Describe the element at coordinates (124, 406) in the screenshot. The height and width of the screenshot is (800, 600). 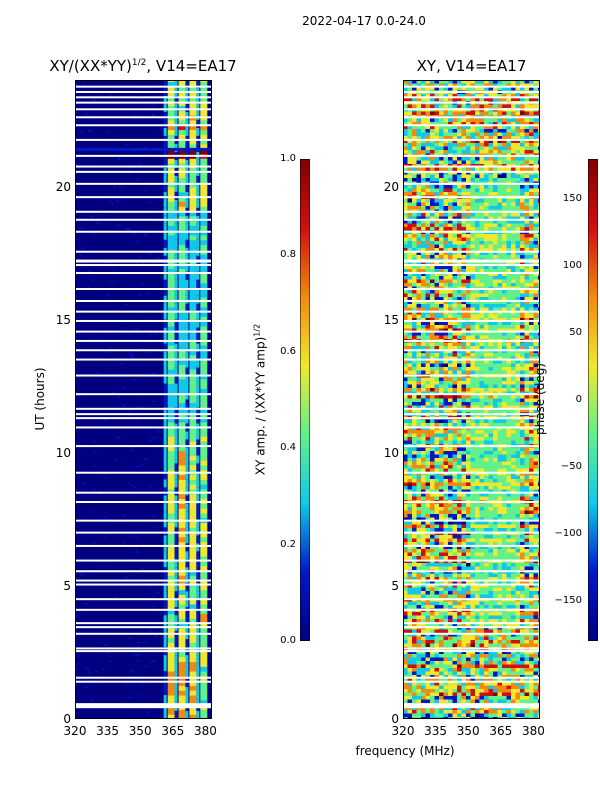
I see `left-noise-cell` at that location.